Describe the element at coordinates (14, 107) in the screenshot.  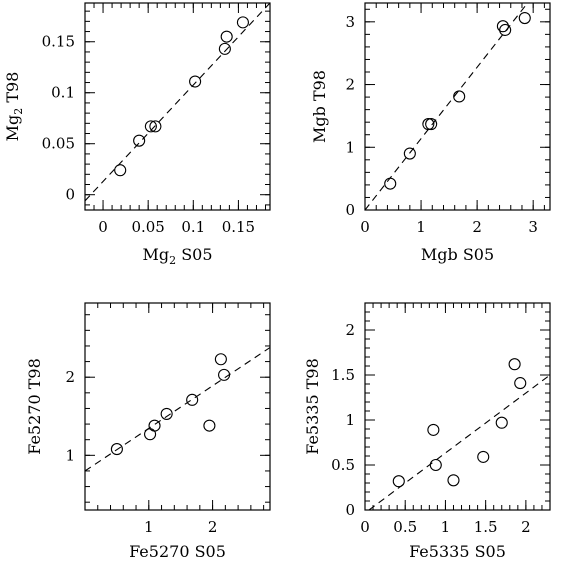
I see `y-axis-label: Mg2 T98` at that location.